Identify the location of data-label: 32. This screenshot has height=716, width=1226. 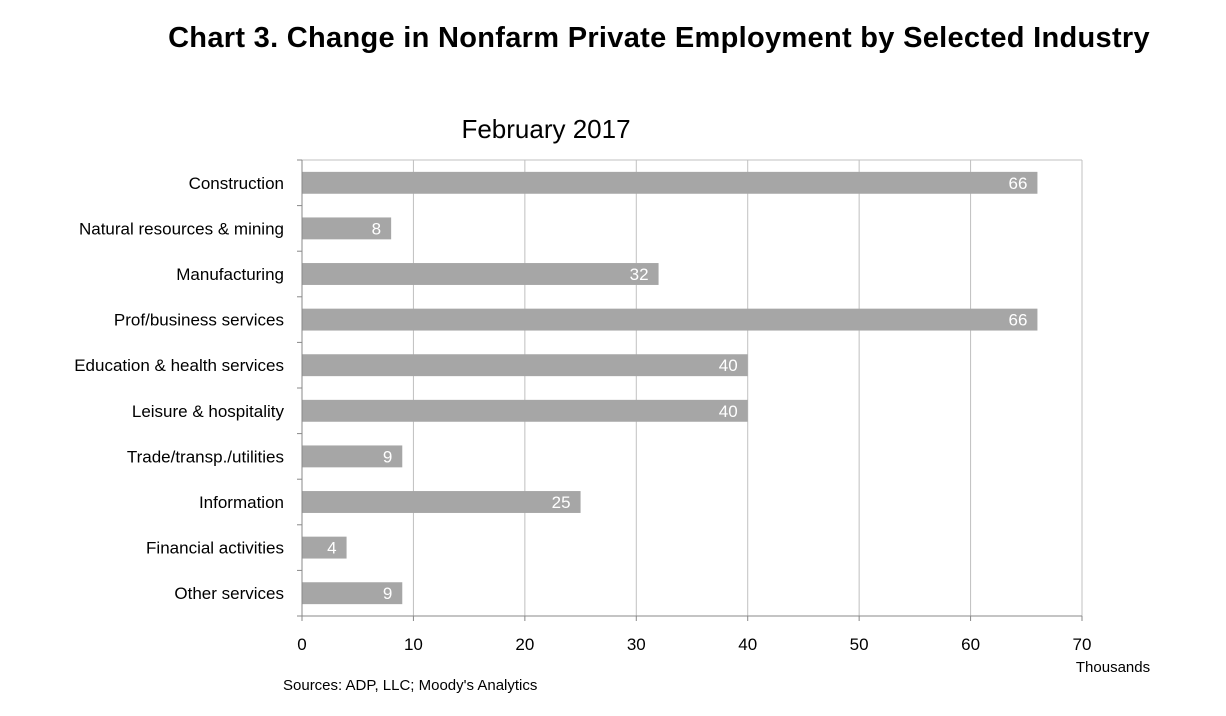
(639, 274).